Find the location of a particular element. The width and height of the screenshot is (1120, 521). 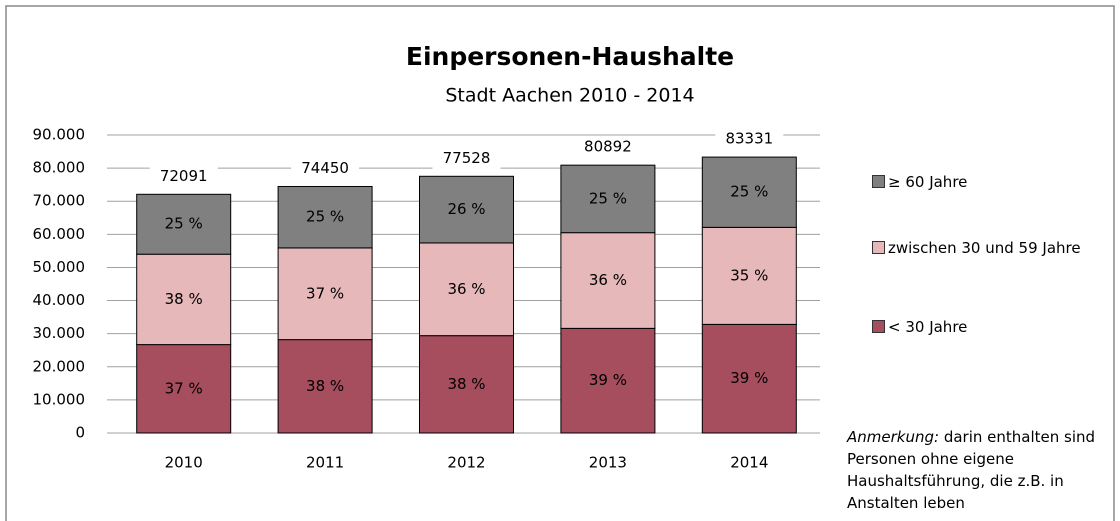

legend-entry: < 30 Jahre is located at coordinates (987, 327).